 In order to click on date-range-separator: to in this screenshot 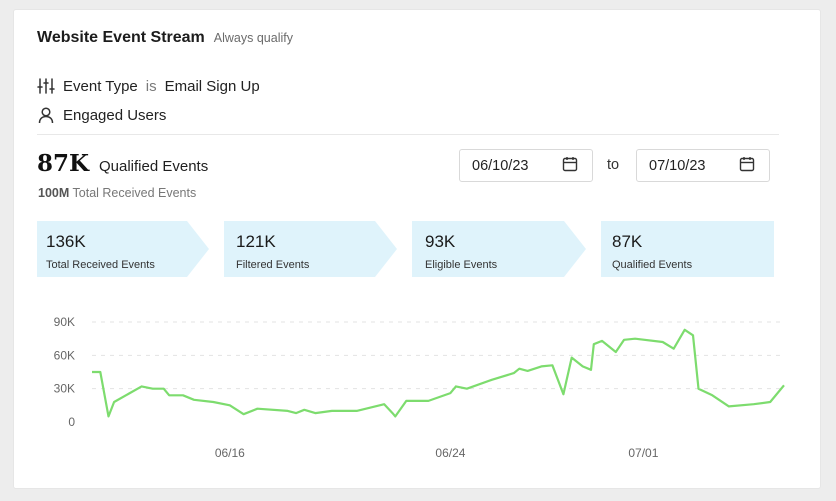, I will do `click(613, 165)`.